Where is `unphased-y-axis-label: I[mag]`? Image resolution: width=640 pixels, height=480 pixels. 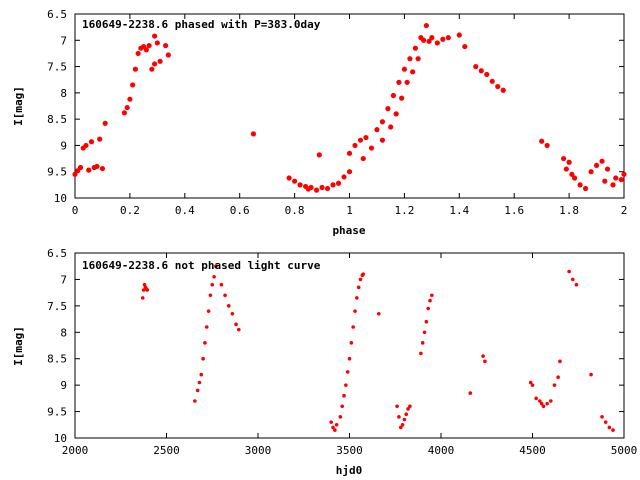 unphased-y-axis-label: I[mag] is located at coordinates (18, 346).